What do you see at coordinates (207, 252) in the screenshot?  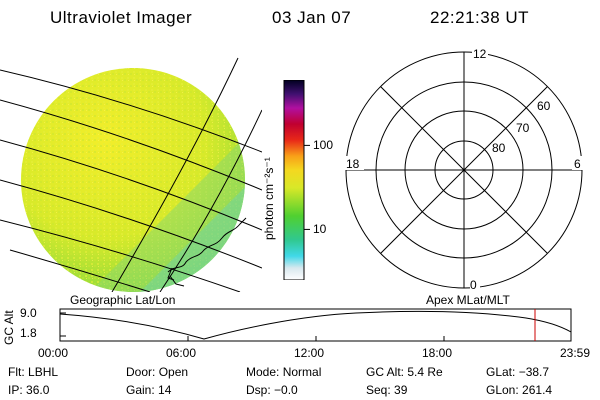 I see `coastline` at bounding box center [207, 252].